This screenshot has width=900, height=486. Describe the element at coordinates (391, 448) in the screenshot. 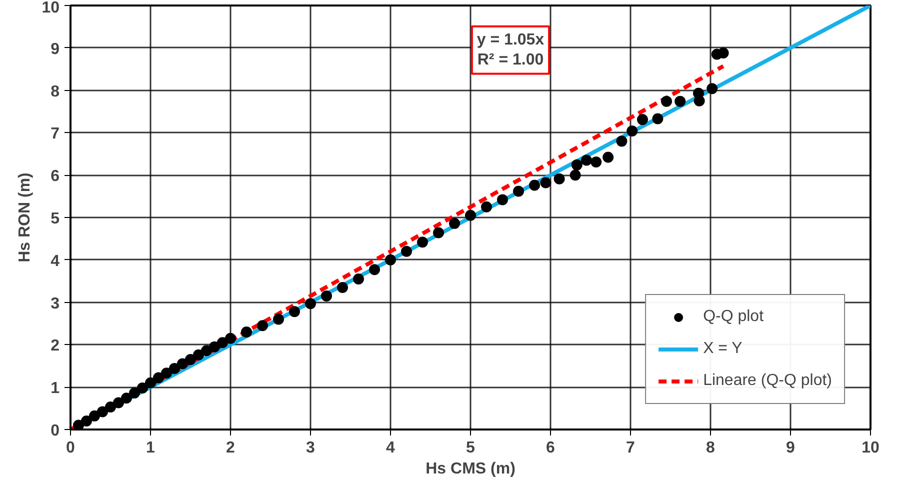

I see `x-tick-label: 4` at that location.